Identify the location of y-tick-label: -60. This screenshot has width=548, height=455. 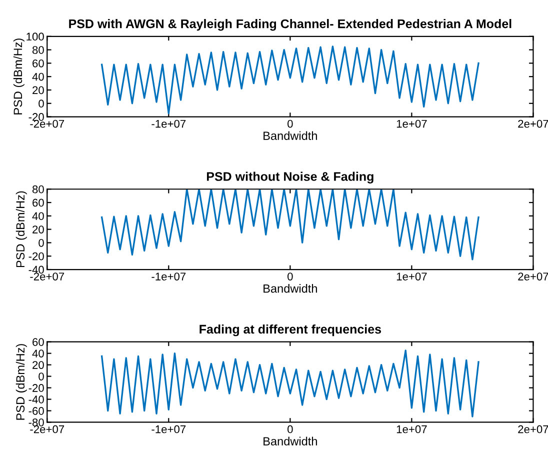
(36, 411).